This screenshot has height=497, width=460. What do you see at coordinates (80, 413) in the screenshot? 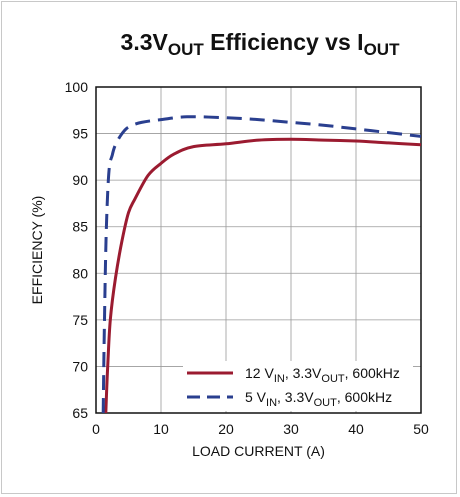
I see `y-tick-label: 65` at bounding box center [80, 413].